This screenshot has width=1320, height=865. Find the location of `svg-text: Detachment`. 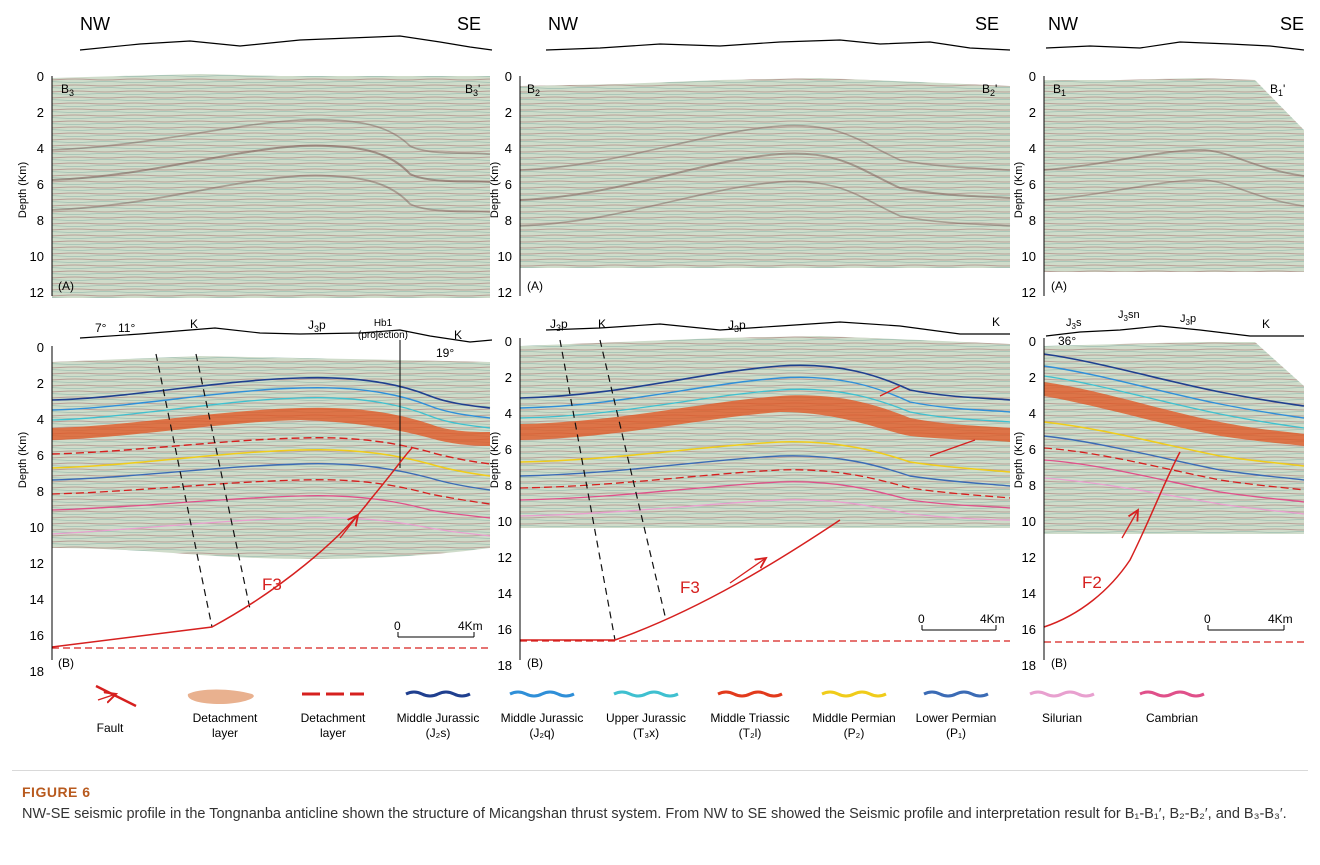

svg-text: Detachment is located at coordinates (225, 718).